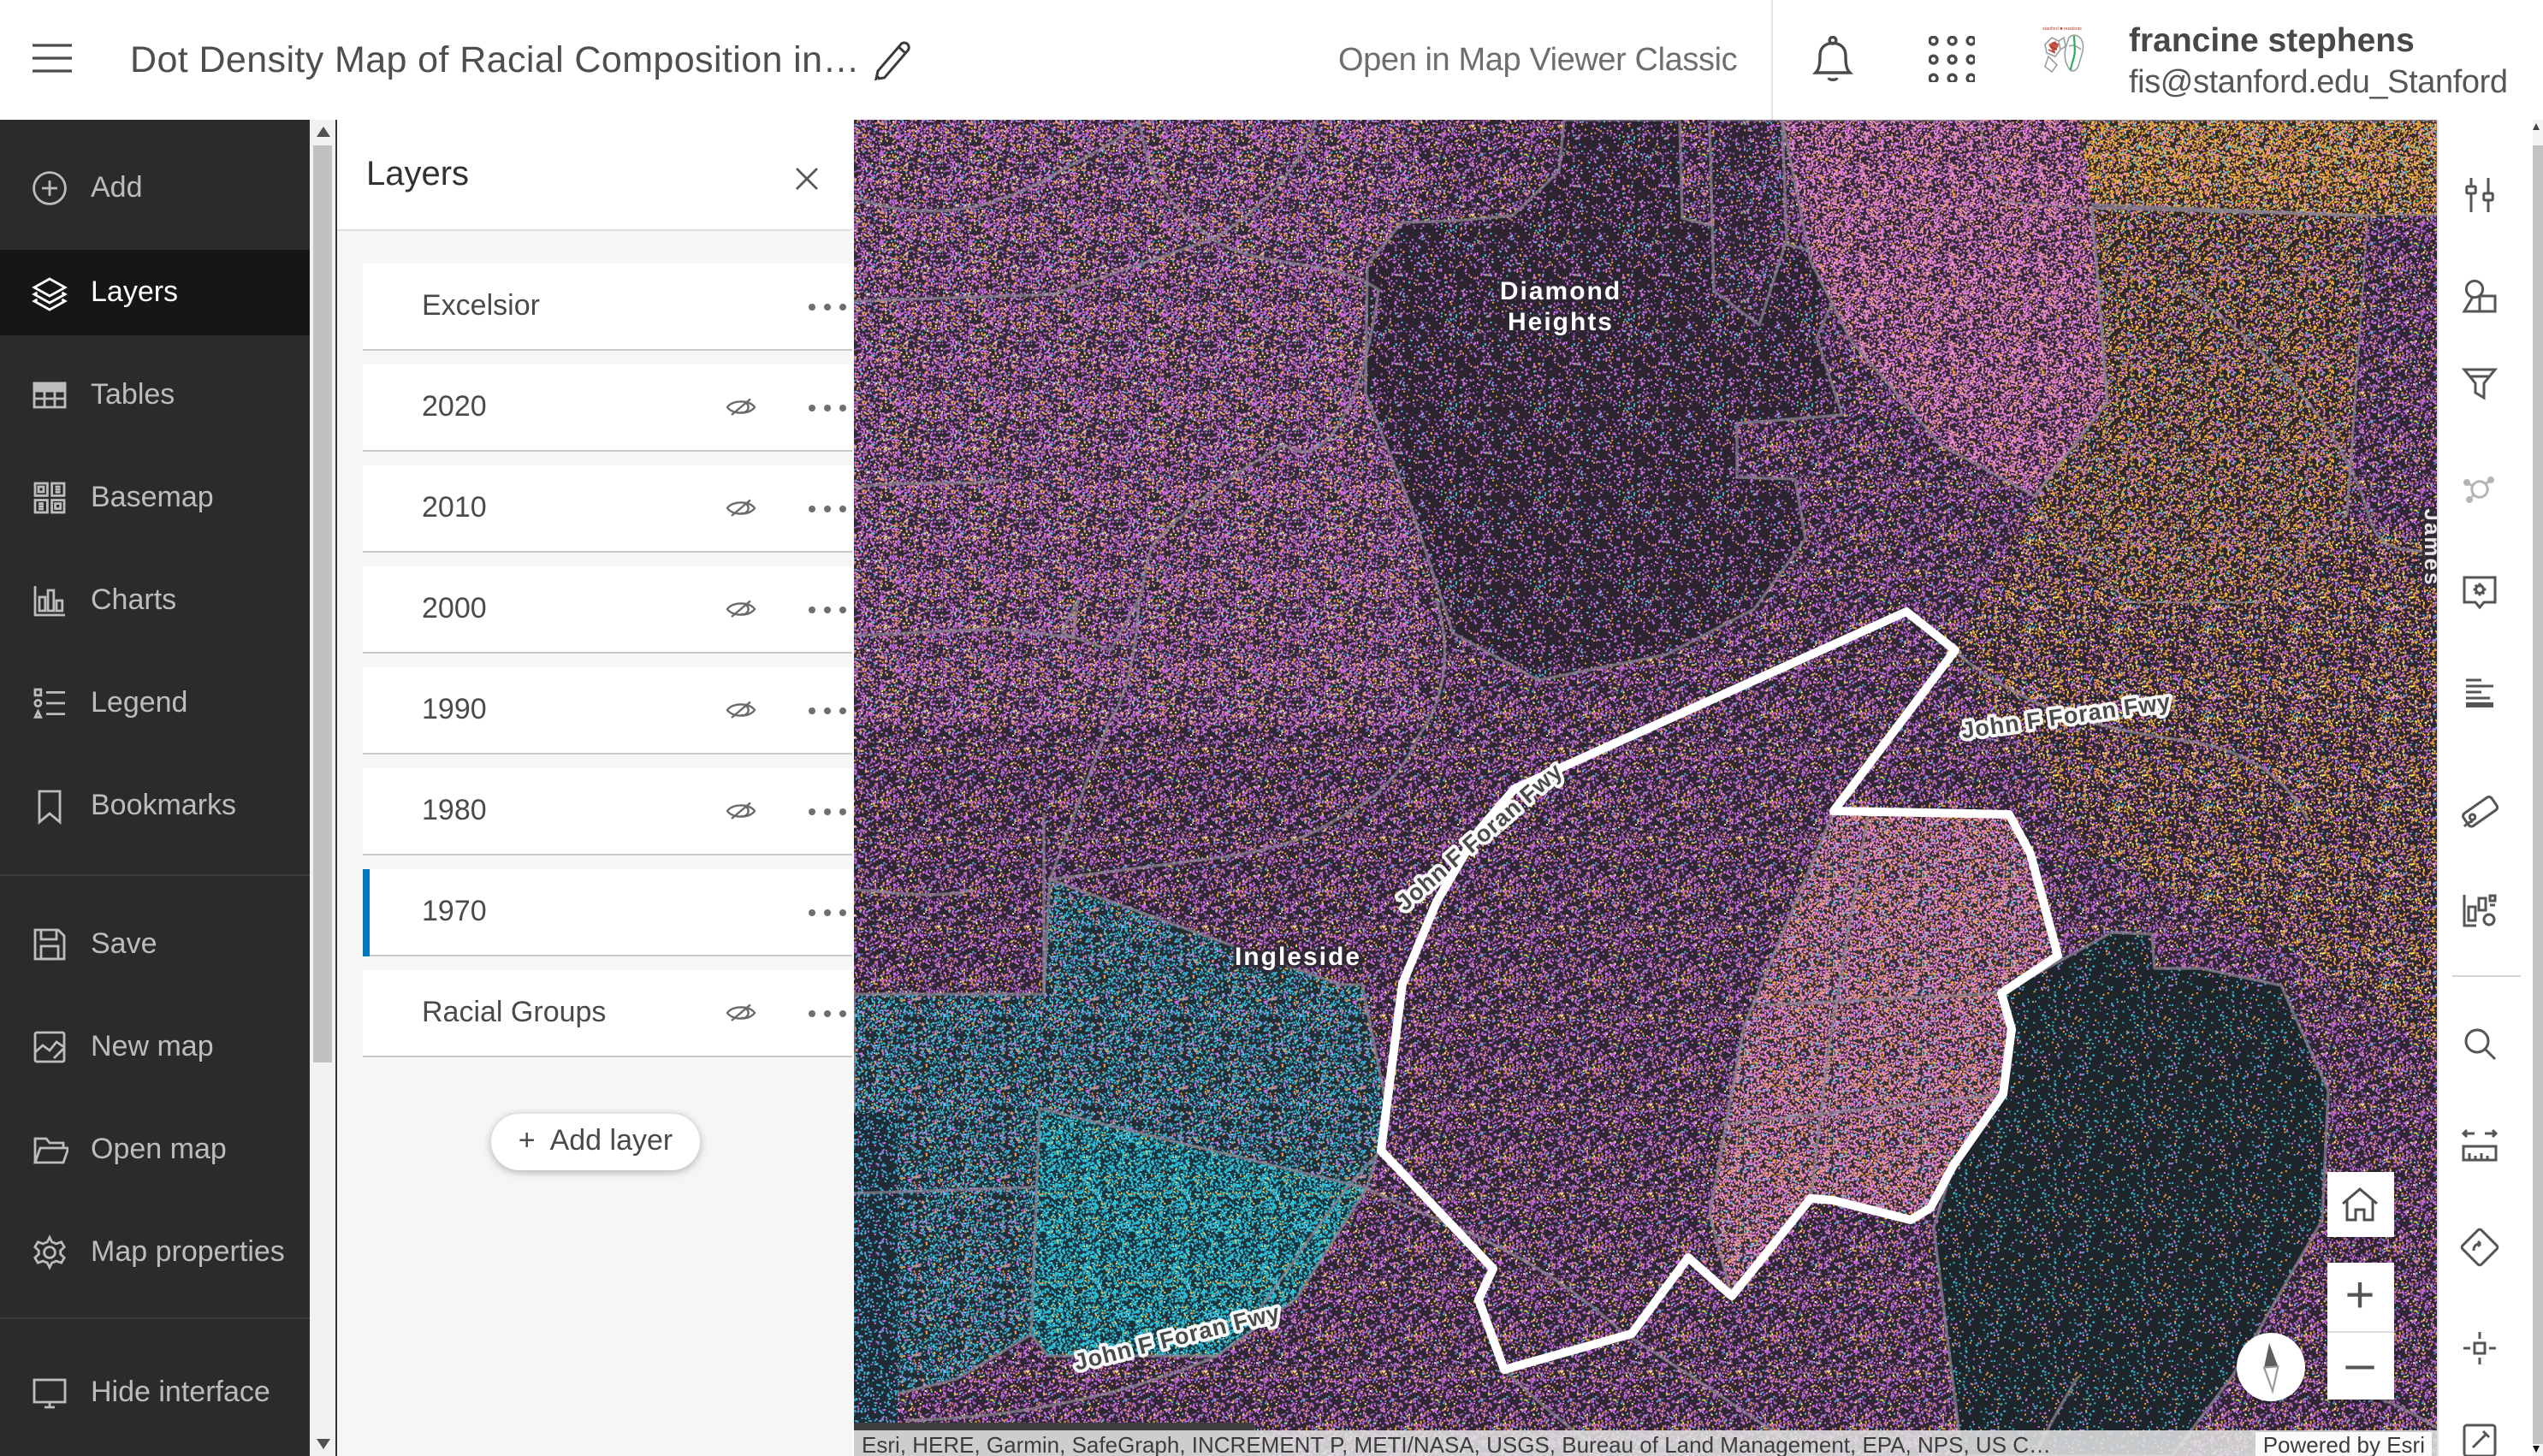 The width and height of the screenshot is (2543, 1456). What do you see at coordinates (1560, 322) in the screenshot?
I see `svg-text: Heights` at bounding box center [1560, 322].